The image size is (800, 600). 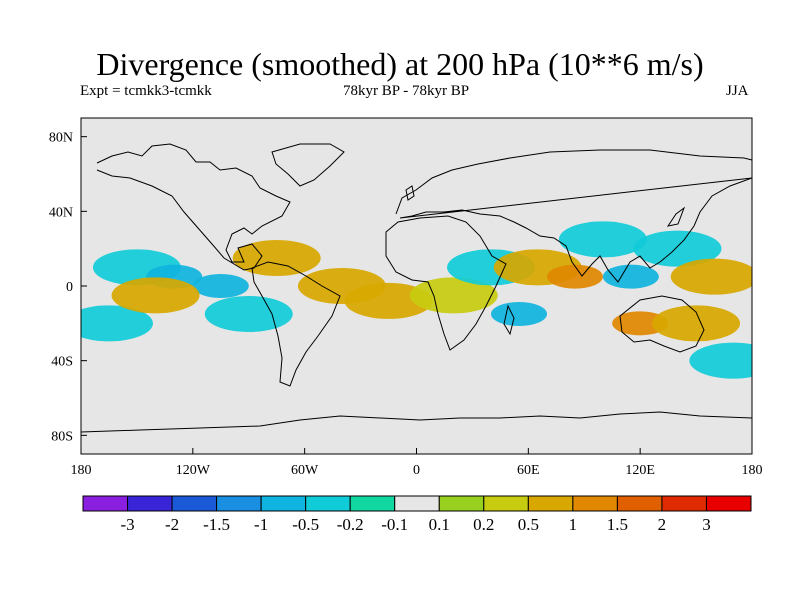 I want to click on y-tick-label: 40S, so click(x=62, y=362).